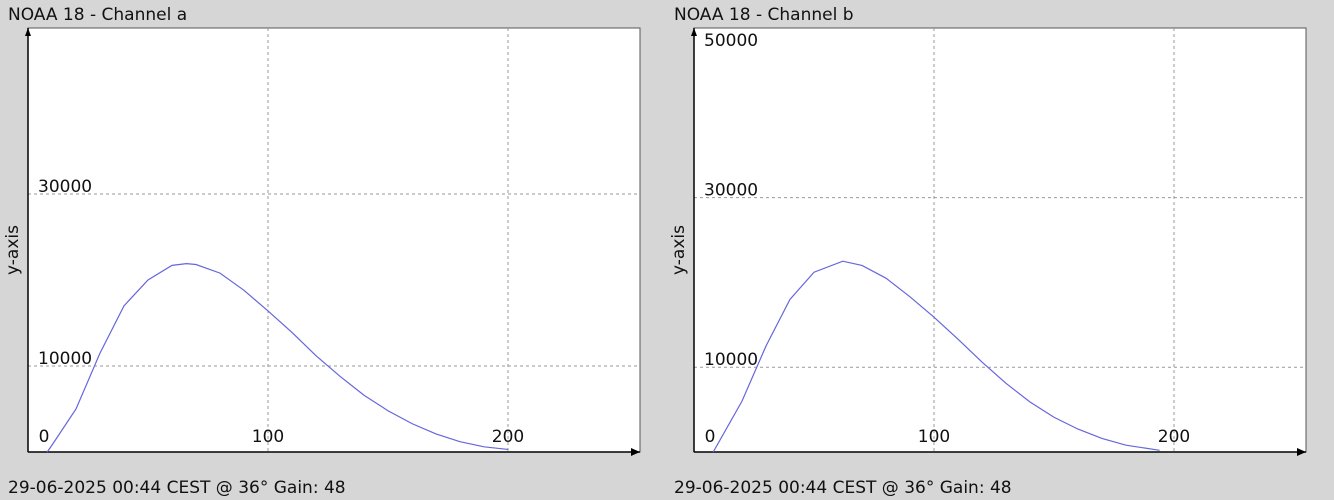 The width and height of the screenshot is (1334, 500). Describe the element at coordinates (731, 41) in the screenshot. I see `y-tick-label: 50000` at that location.